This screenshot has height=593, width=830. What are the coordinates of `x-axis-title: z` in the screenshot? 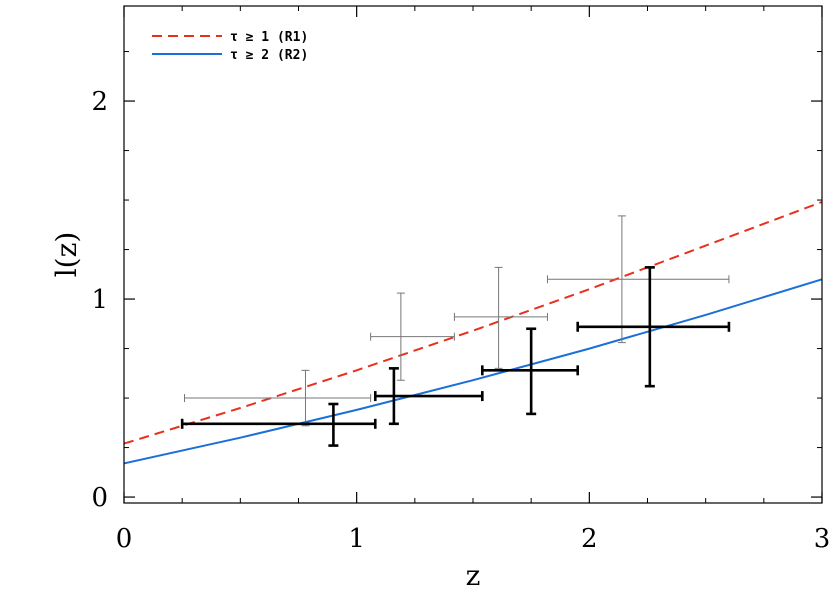 It's located at (473, 575).